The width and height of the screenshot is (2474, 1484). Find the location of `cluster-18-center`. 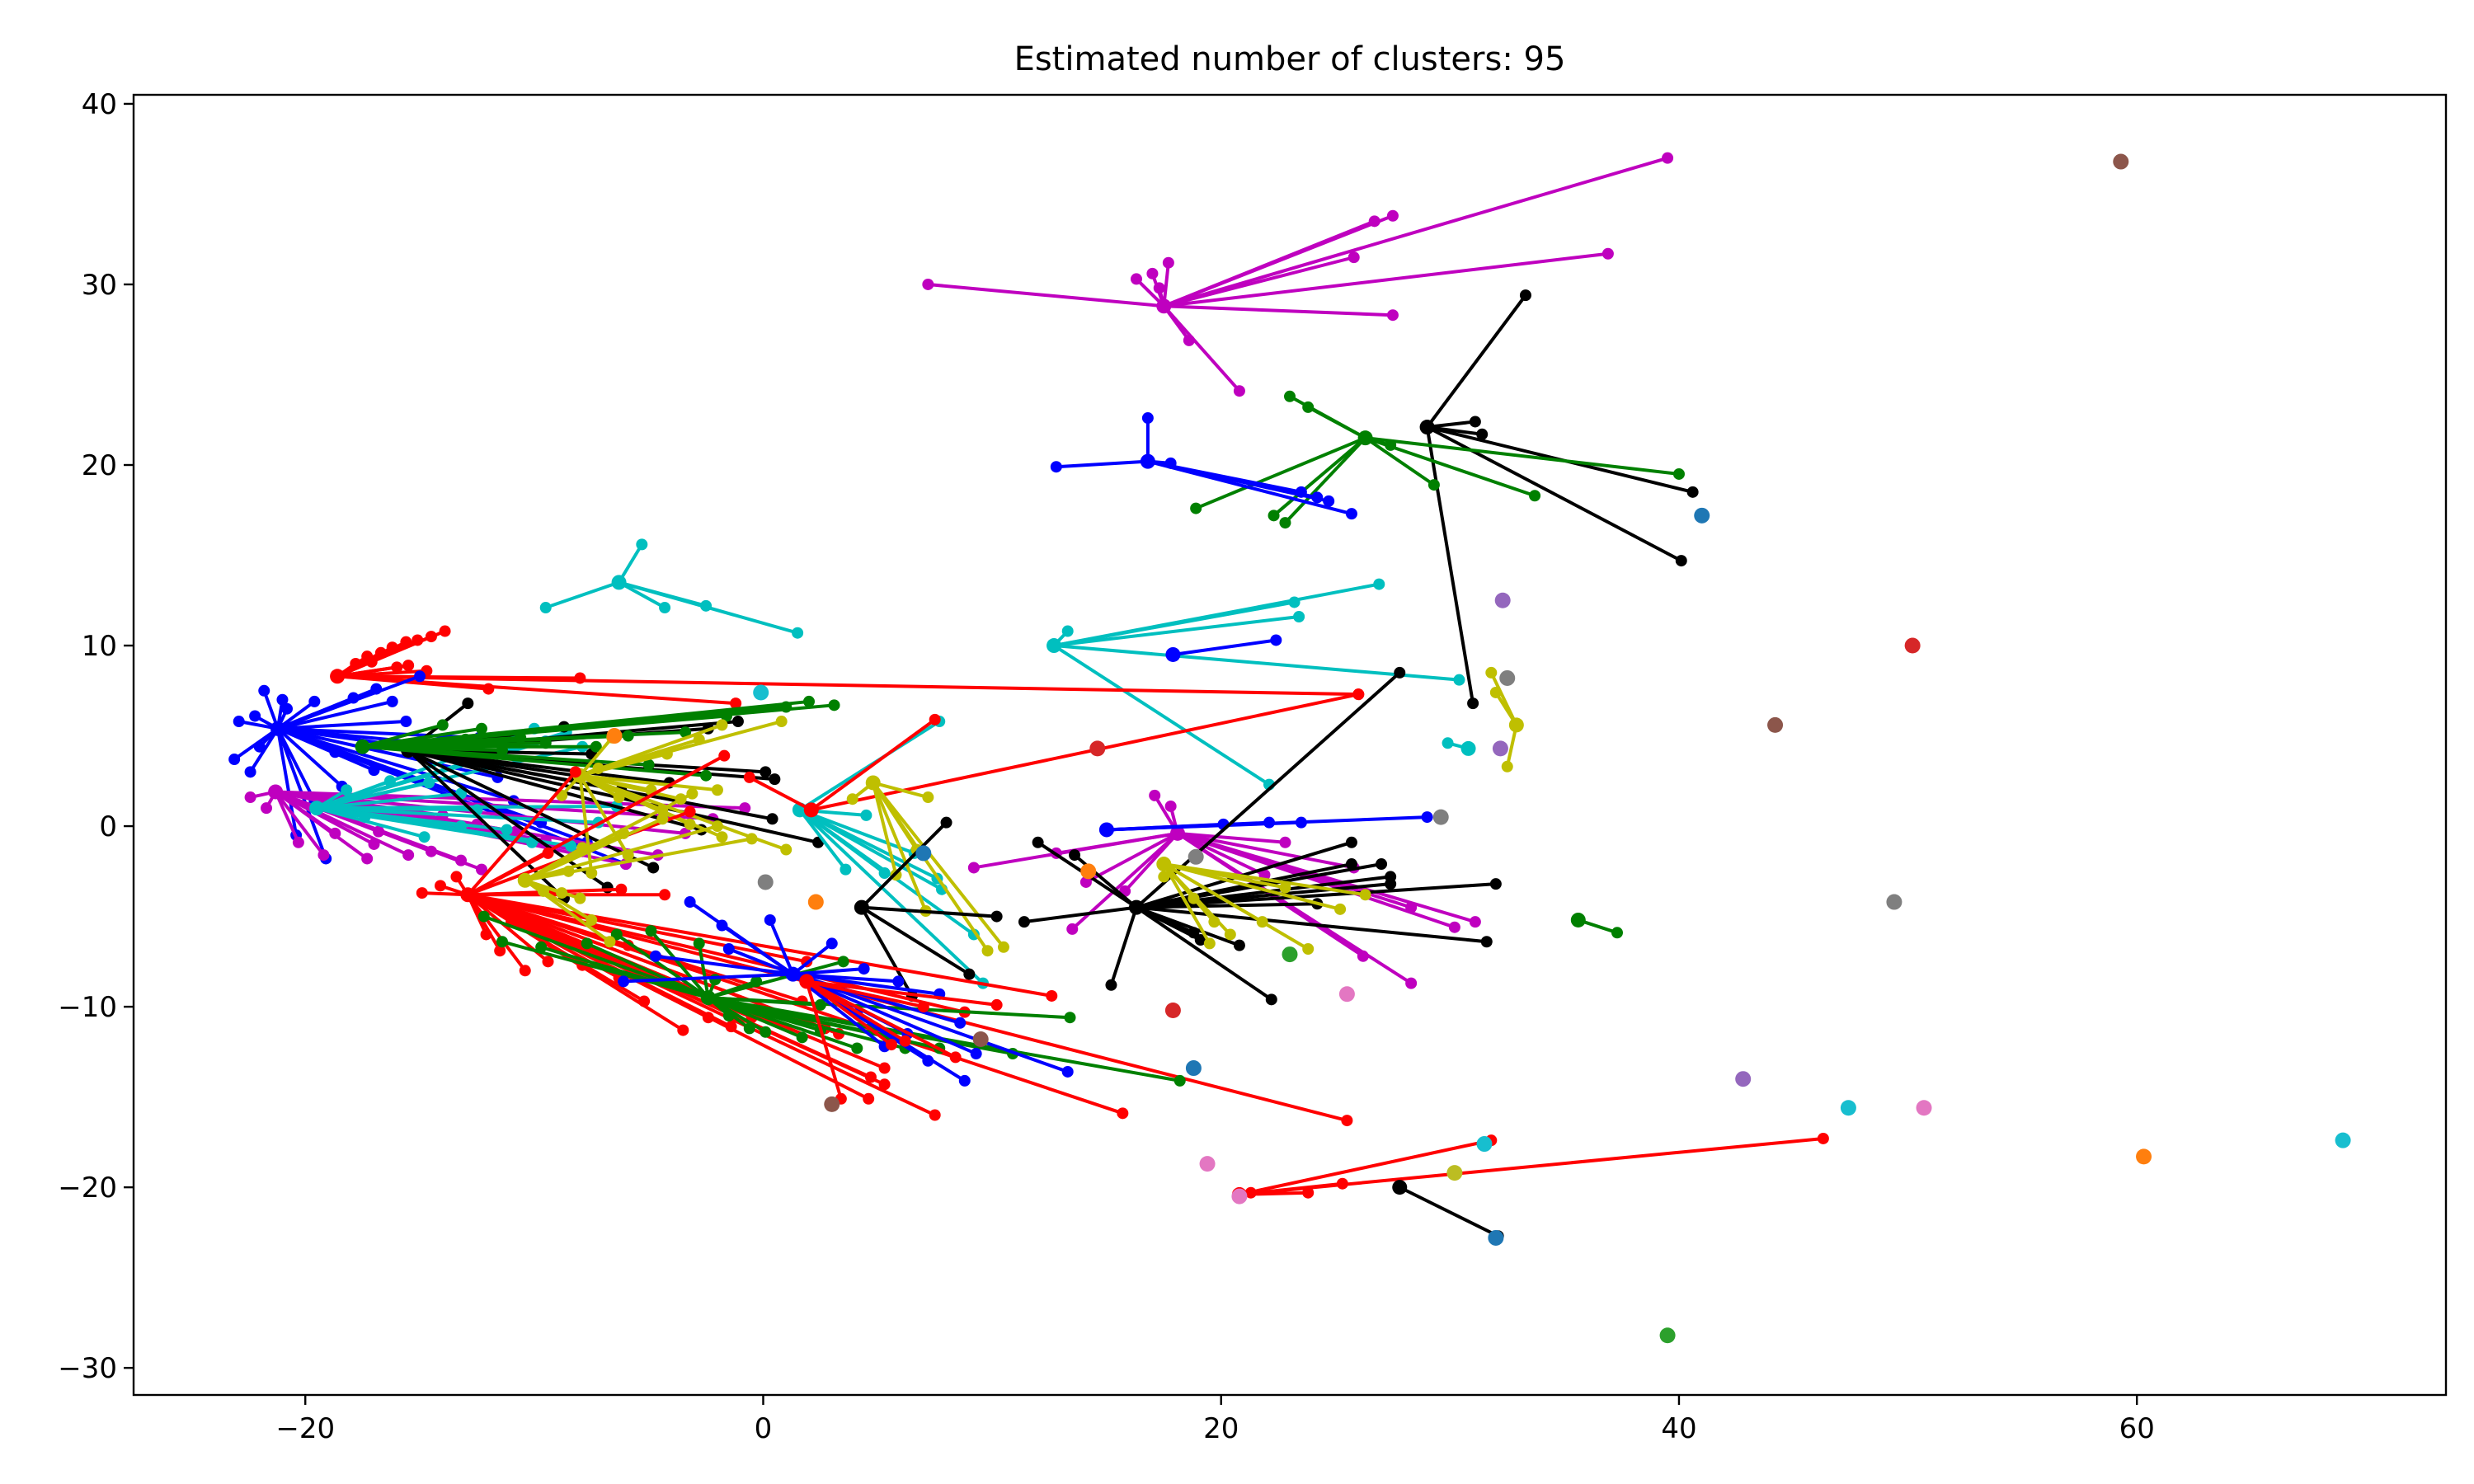

cluster-18-center is located at coordinates (873, 783).